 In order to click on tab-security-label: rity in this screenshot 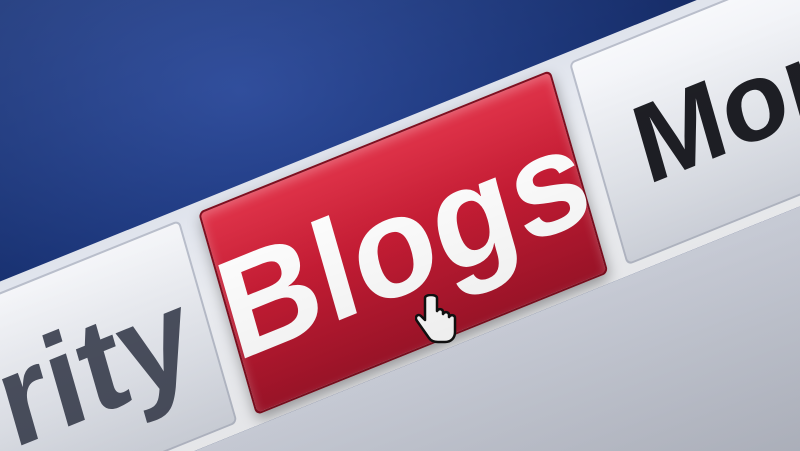, I will do `click(104, 354)`.